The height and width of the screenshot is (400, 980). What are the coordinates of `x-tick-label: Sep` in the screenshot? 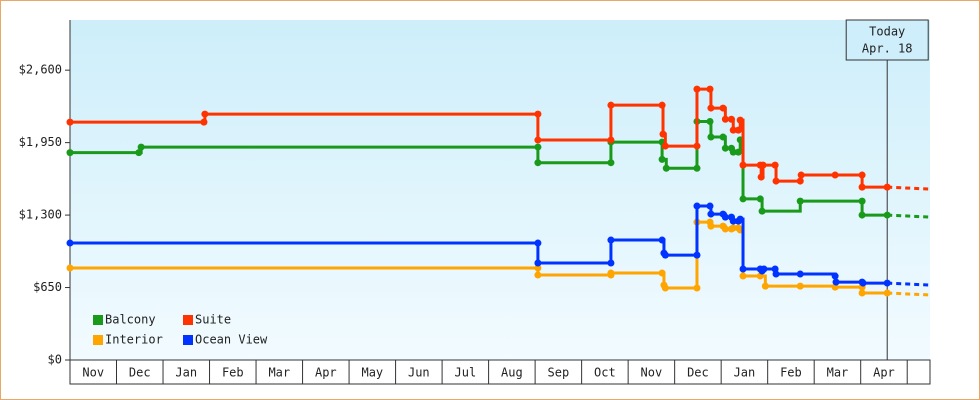 It's located at (559, 373).